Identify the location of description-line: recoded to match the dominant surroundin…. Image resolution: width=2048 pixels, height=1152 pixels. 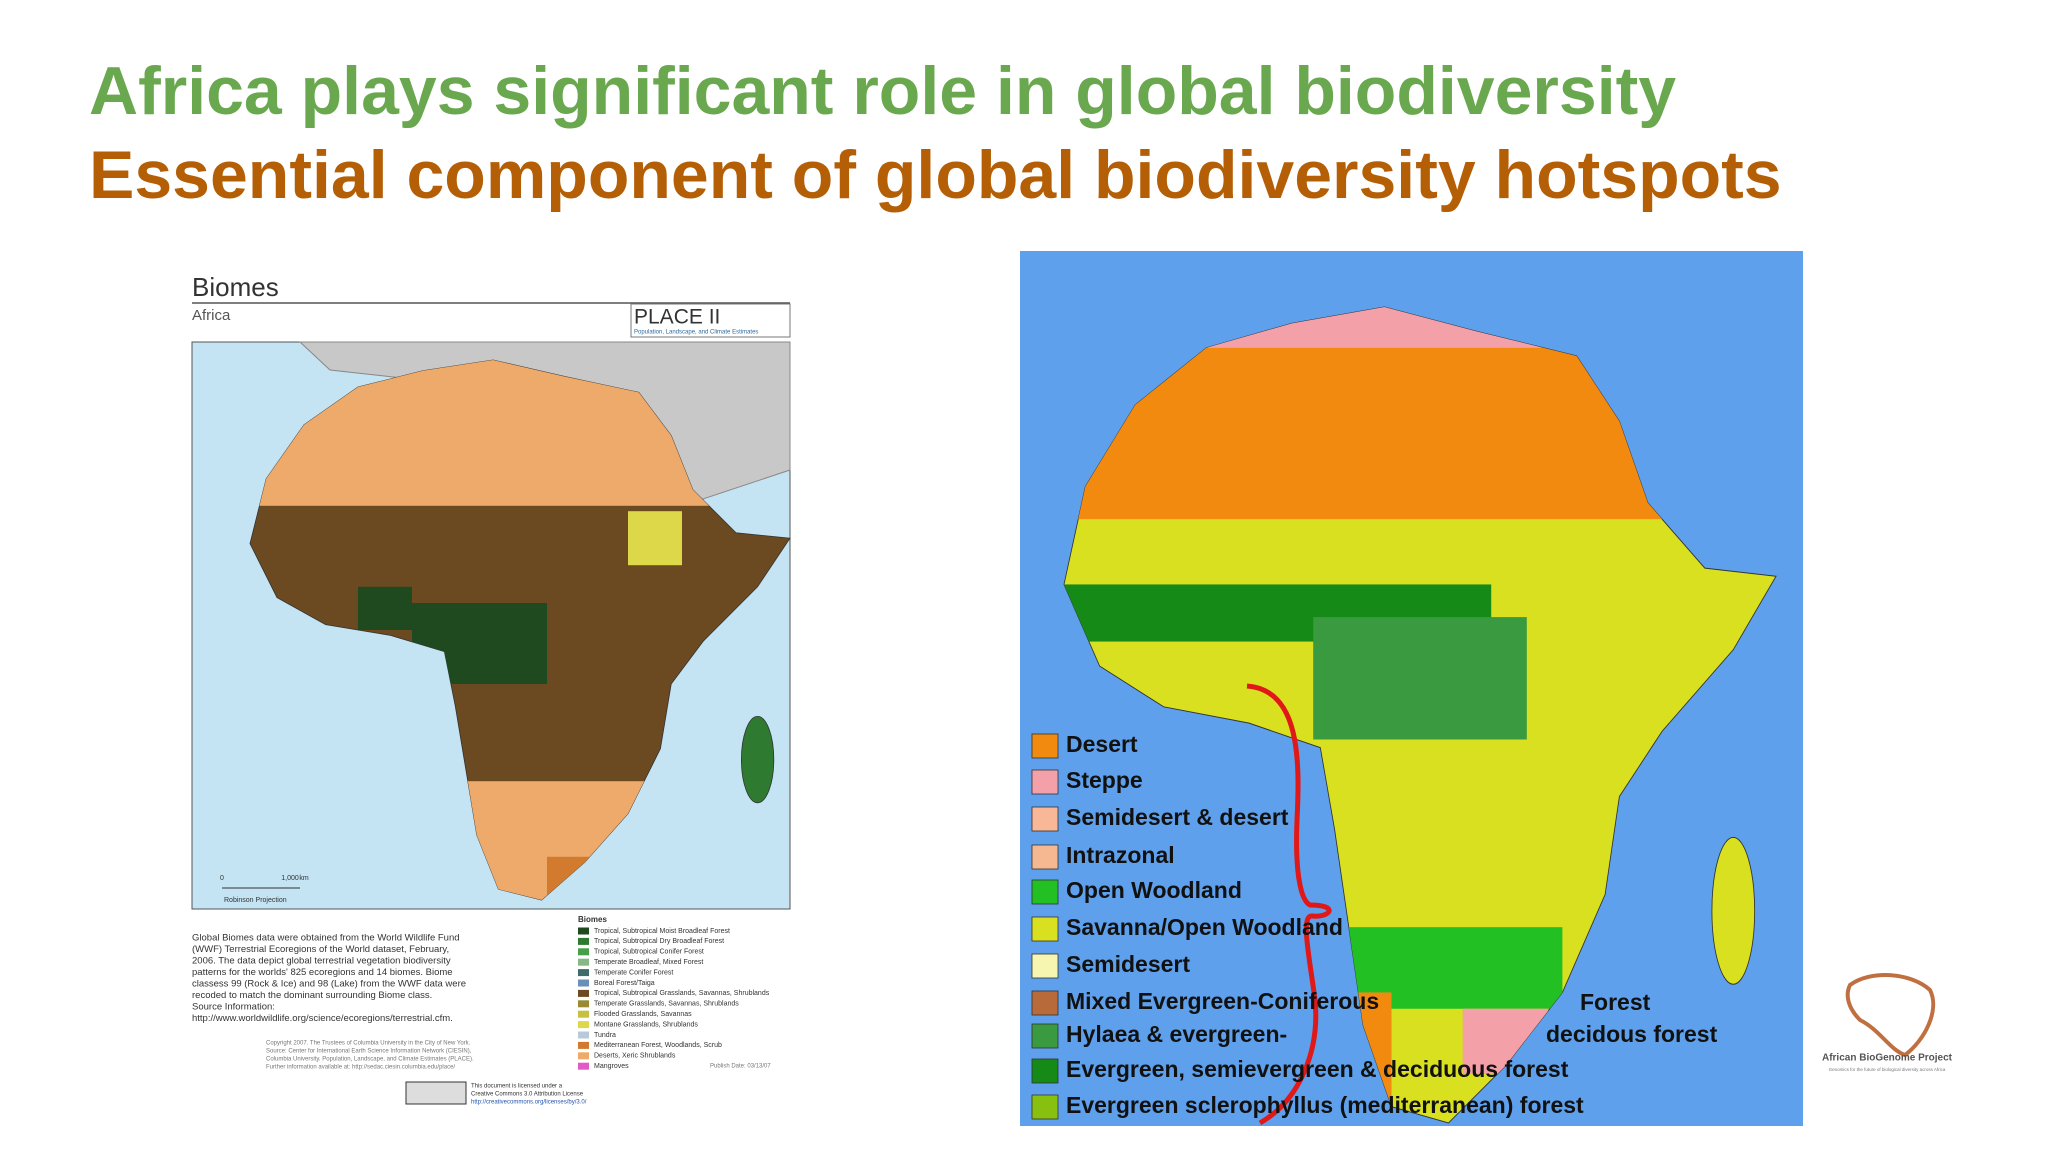
(312, 995).